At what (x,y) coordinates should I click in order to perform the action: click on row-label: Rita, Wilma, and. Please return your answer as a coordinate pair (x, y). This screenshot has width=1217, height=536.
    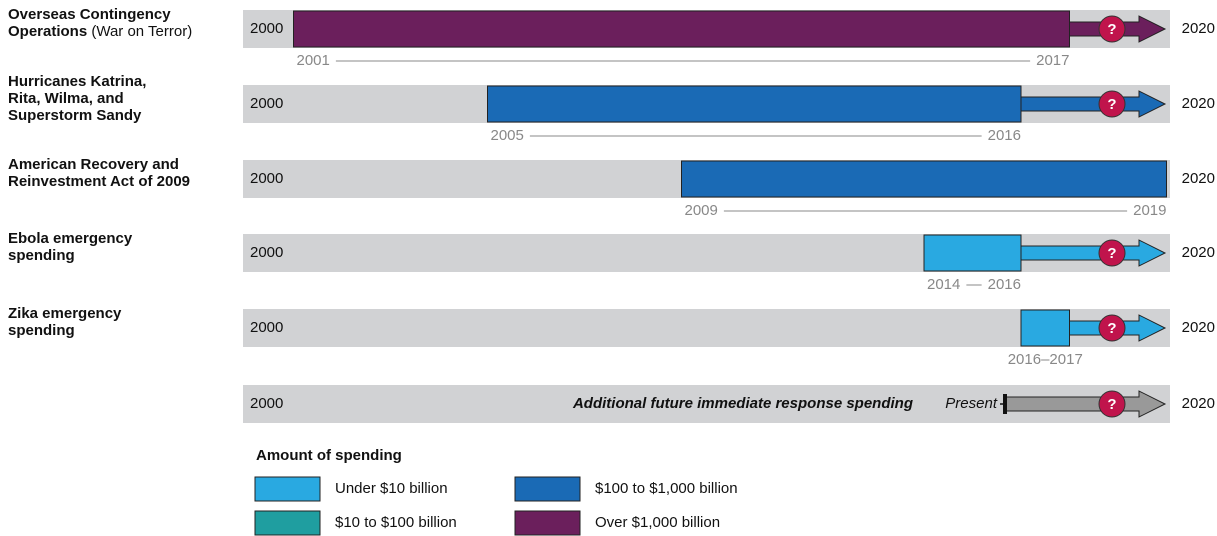
    Looking at the image, I should click on (66, 98).